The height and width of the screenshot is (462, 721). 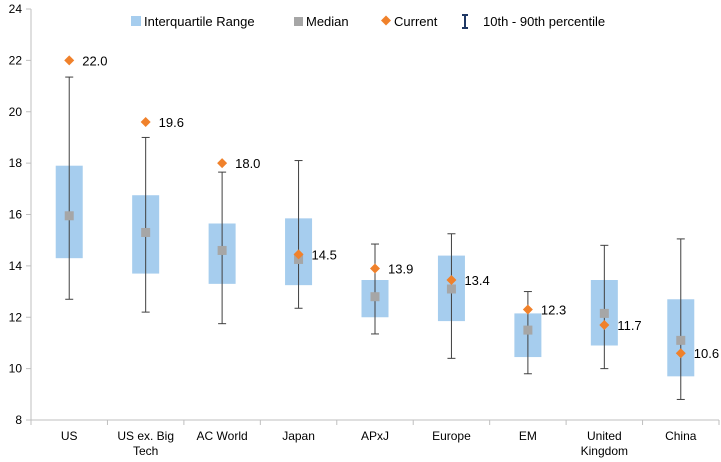 What do you see at coordinates (327, 21) in the screenshot?
I see `legend-median-label: Median` at bounding box center [327, 21].